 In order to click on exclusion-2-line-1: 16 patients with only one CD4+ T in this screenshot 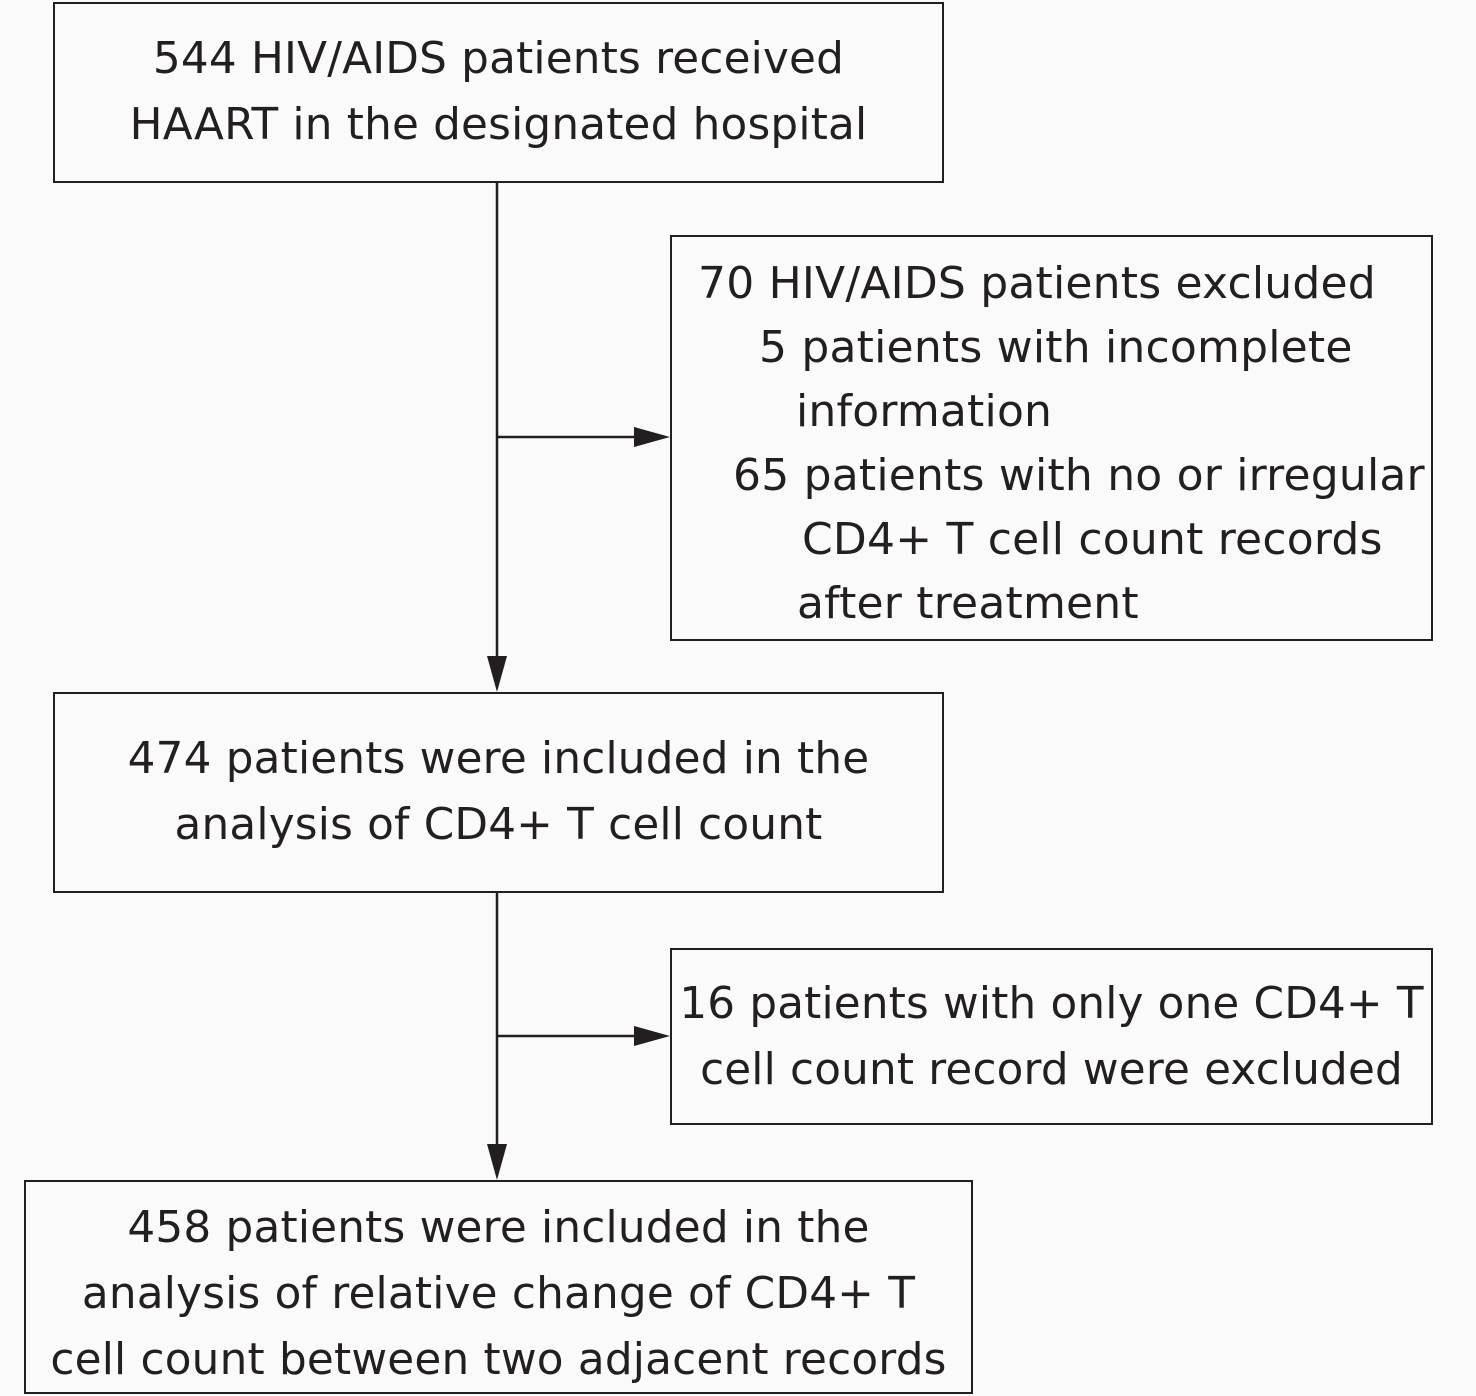, I will do `click(1051, 1003)`.